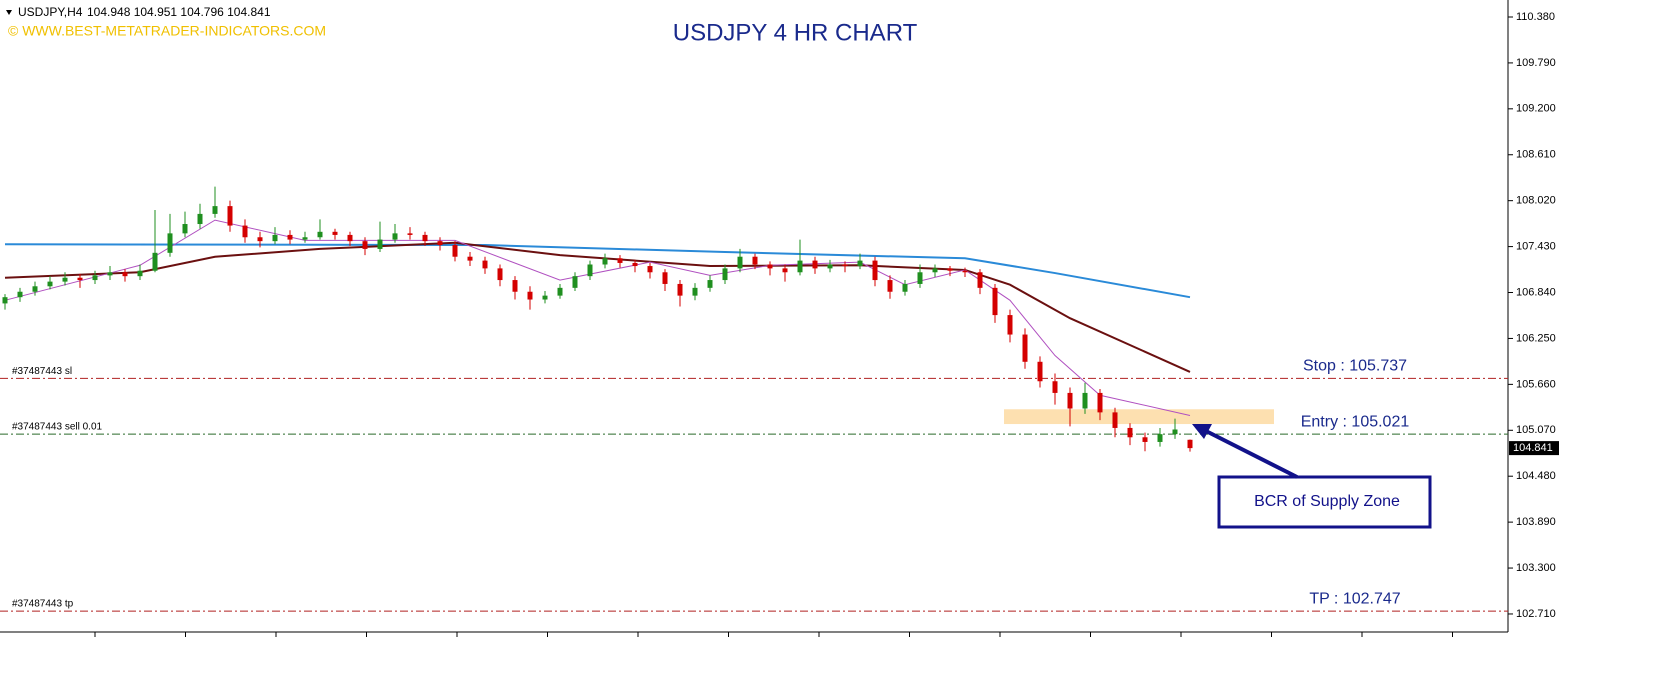 Image resolution: width=1668 pixels, height=676 pixels. Describe the element at coordinates (1535, 17) in the screenshot. I see `price-tick-label: 110.380` at that location.